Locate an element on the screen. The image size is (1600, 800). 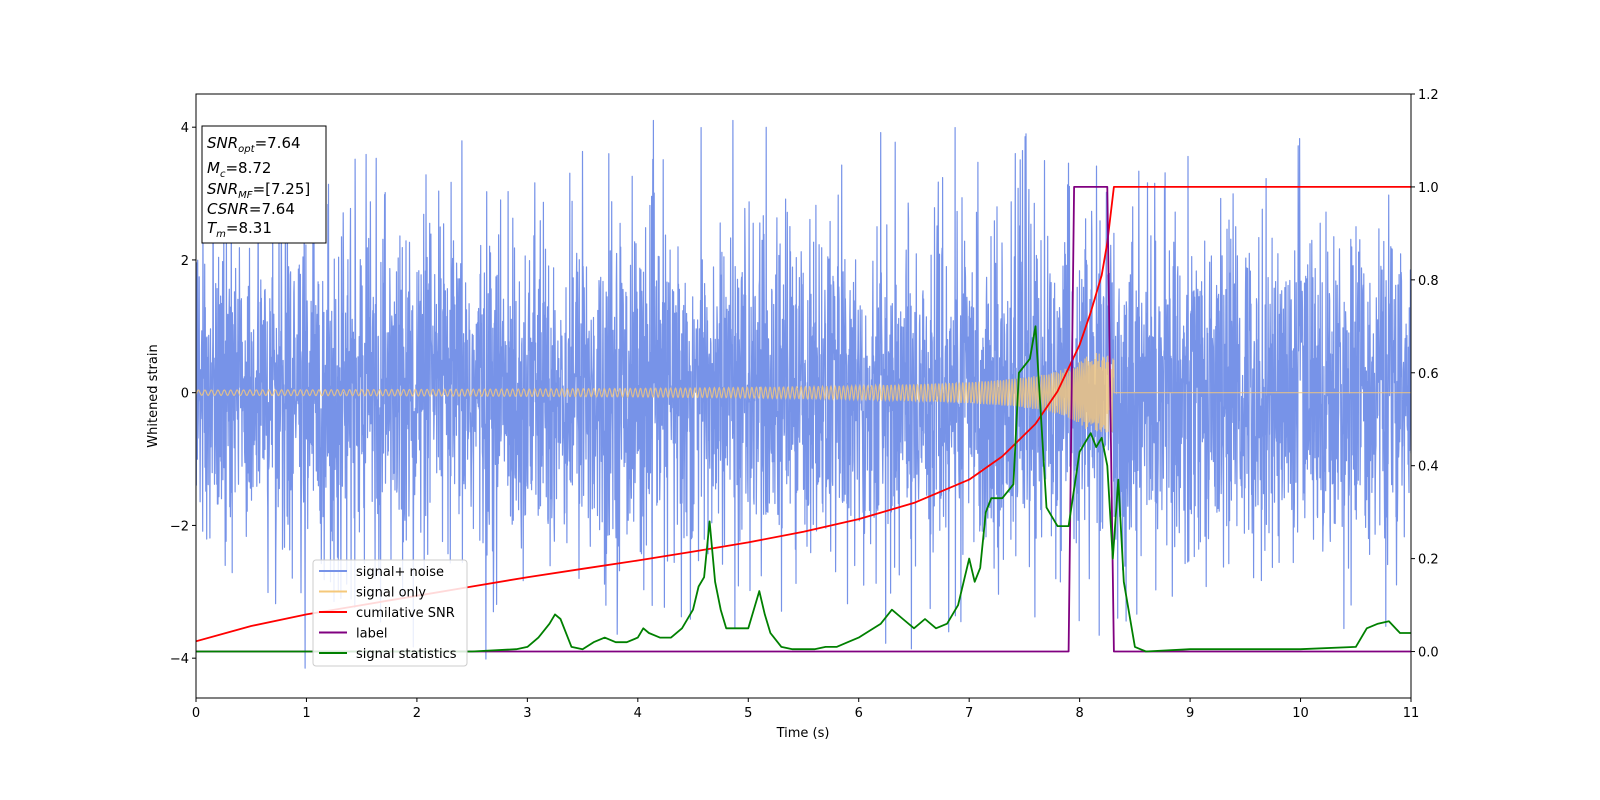
y-left-tick-label: 0 is located at coordinates (185, 394).